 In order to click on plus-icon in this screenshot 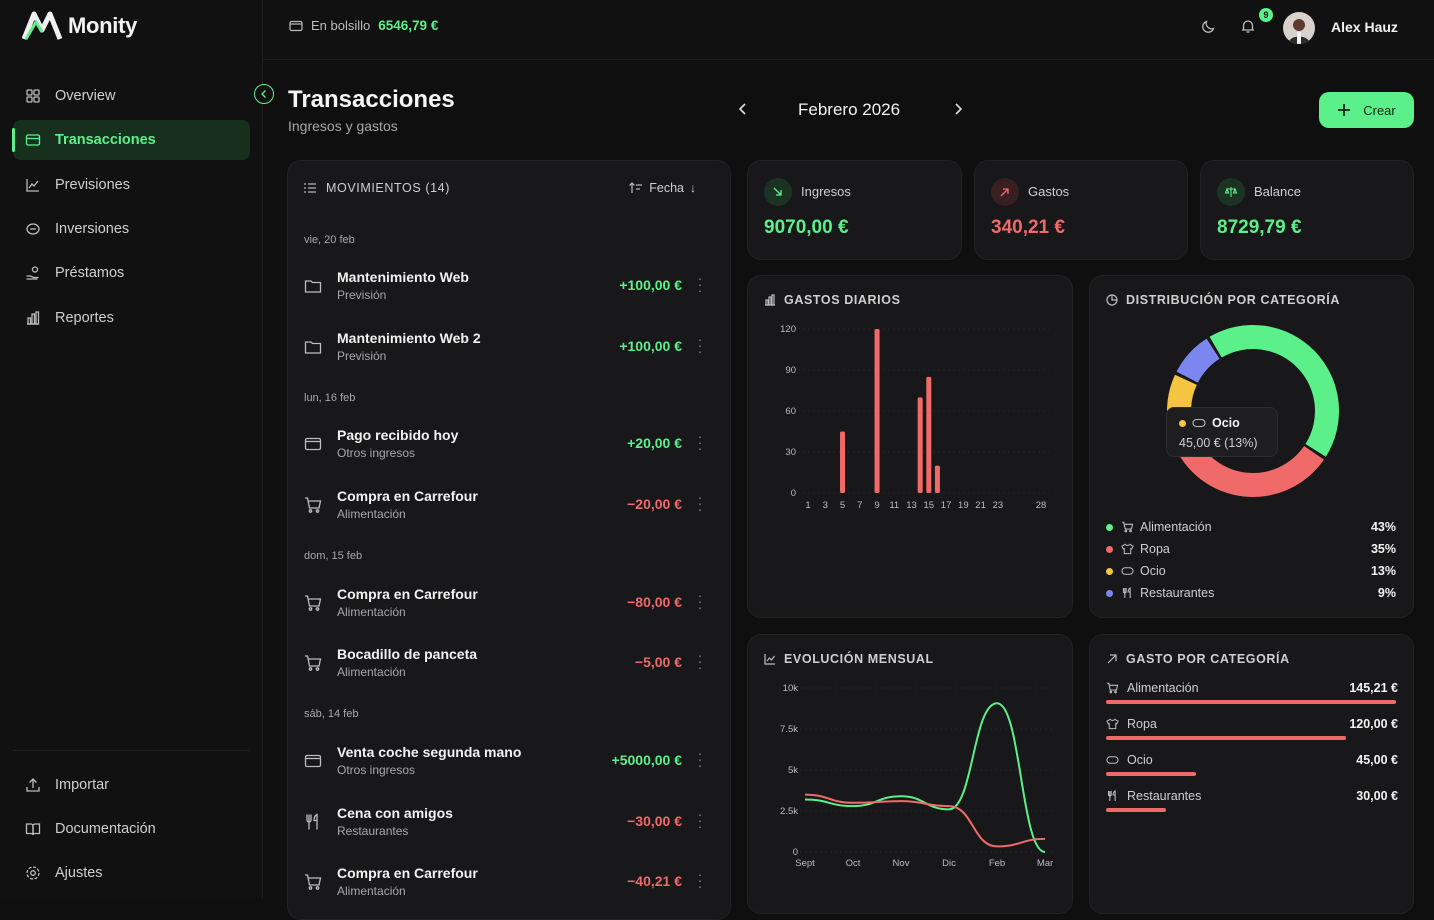, I will do `click(1344, 110)`.